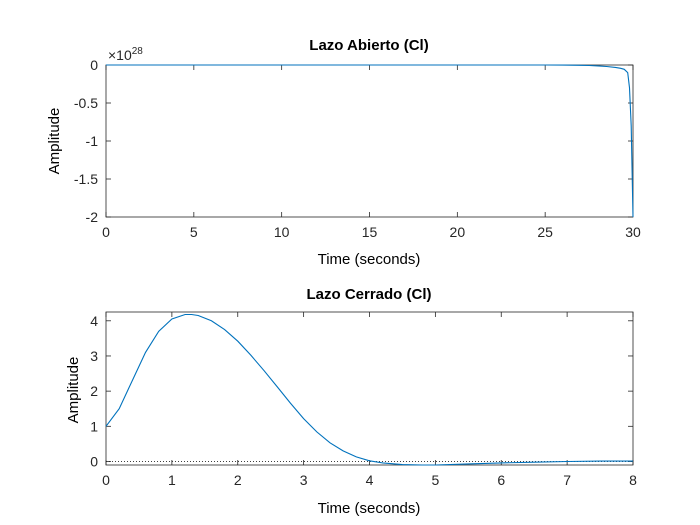  I want to click on x-tick-labels: 0 1 2 3 4 5 6 7 8, so click(369, 480).